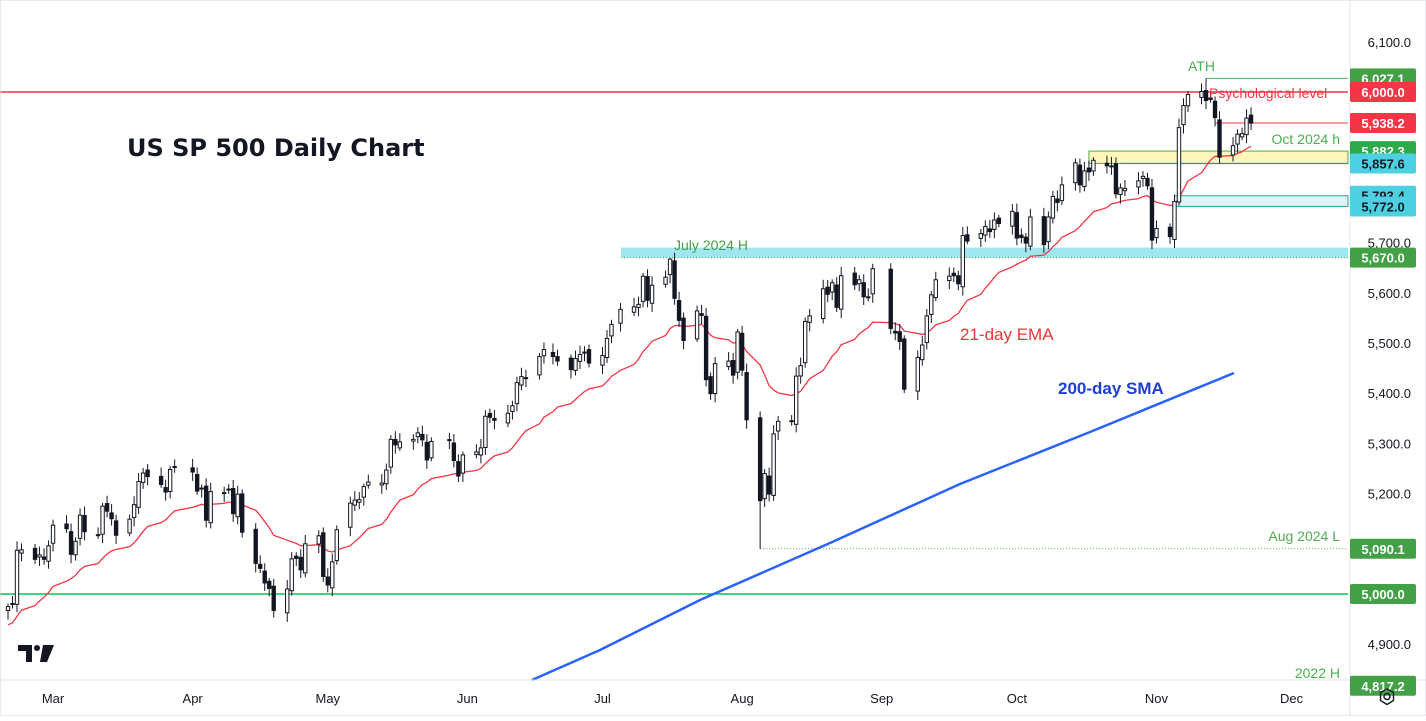 Image resolution: width=1426 pixels, height=721 pixels. What do you see at coordinates (1389, 293) in the screenshot?
I see `y-tick-label: 5,600.0` at bounding box center [1389, 293].